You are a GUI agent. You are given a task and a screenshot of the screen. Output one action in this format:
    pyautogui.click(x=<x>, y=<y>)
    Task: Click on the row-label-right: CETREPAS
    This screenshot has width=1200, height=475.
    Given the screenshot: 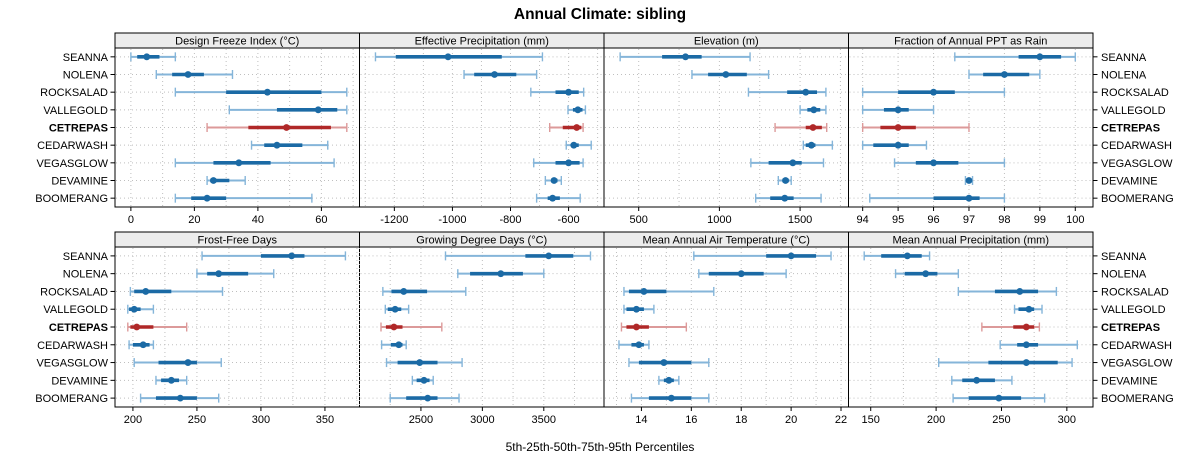 What is the action you would take?
    pyautogui.click(x=1130, y=129)
    